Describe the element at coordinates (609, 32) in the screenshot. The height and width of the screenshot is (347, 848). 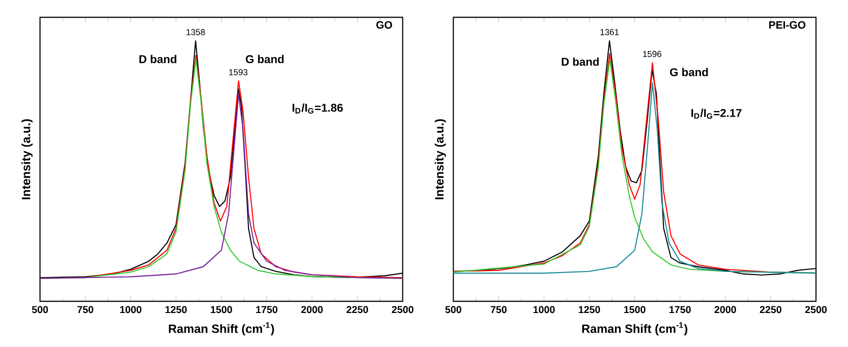
I see `annotation: 1361` at that location.